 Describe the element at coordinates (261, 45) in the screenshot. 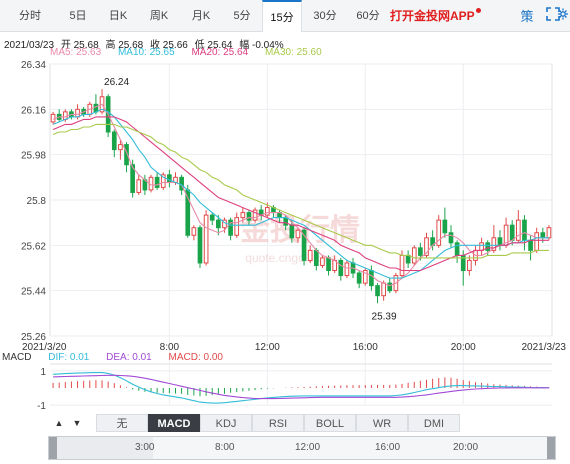

I see `ohlc-change: 幅 -0.04%` at that location.